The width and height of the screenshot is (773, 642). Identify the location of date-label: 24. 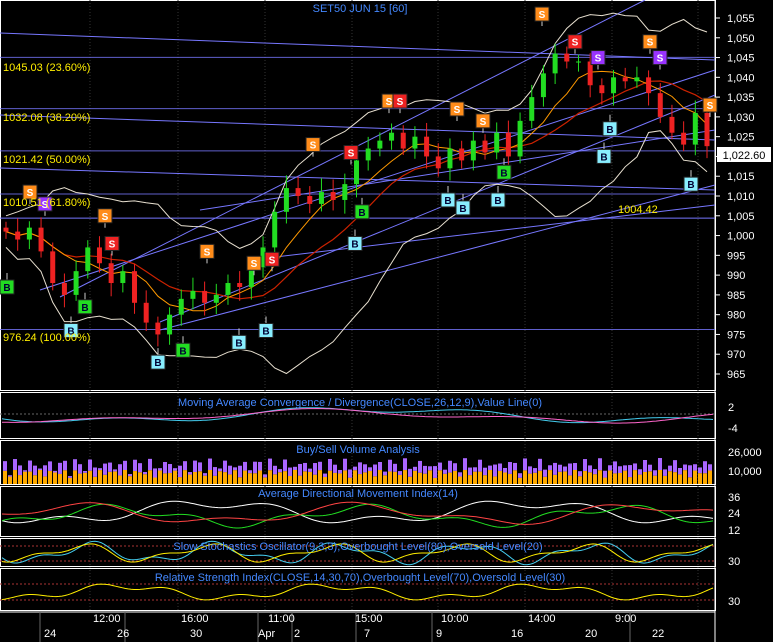
(50, 634).